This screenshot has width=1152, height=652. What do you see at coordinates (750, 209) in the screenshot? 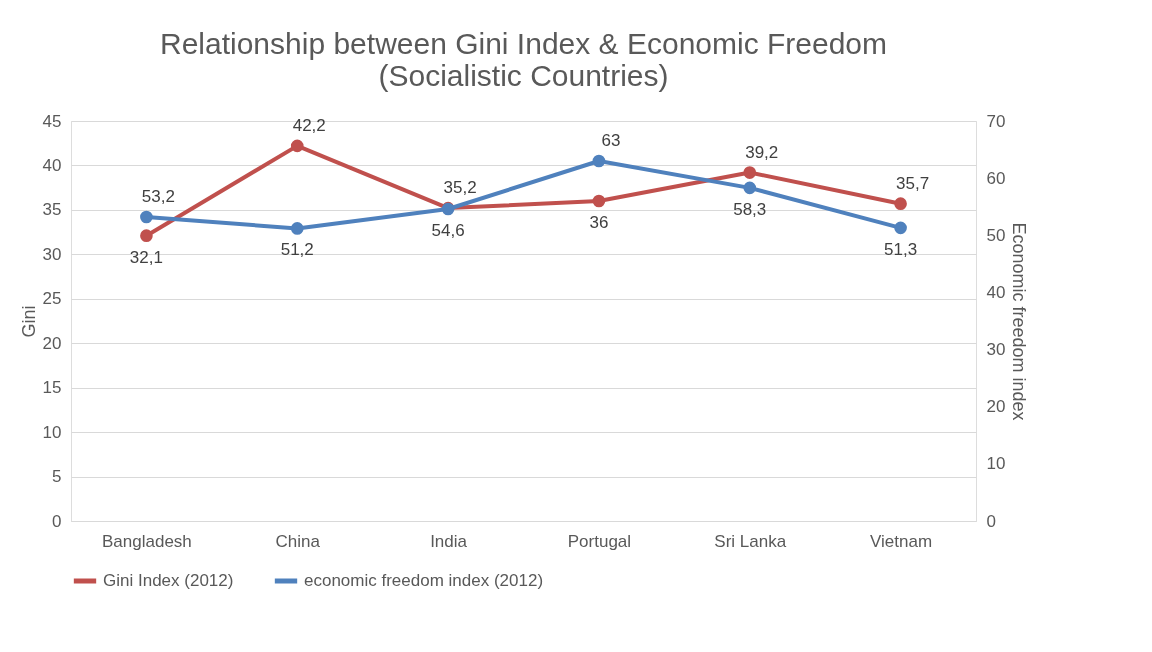
I see `data-label: 58,3` at bounding box center [750, 209].